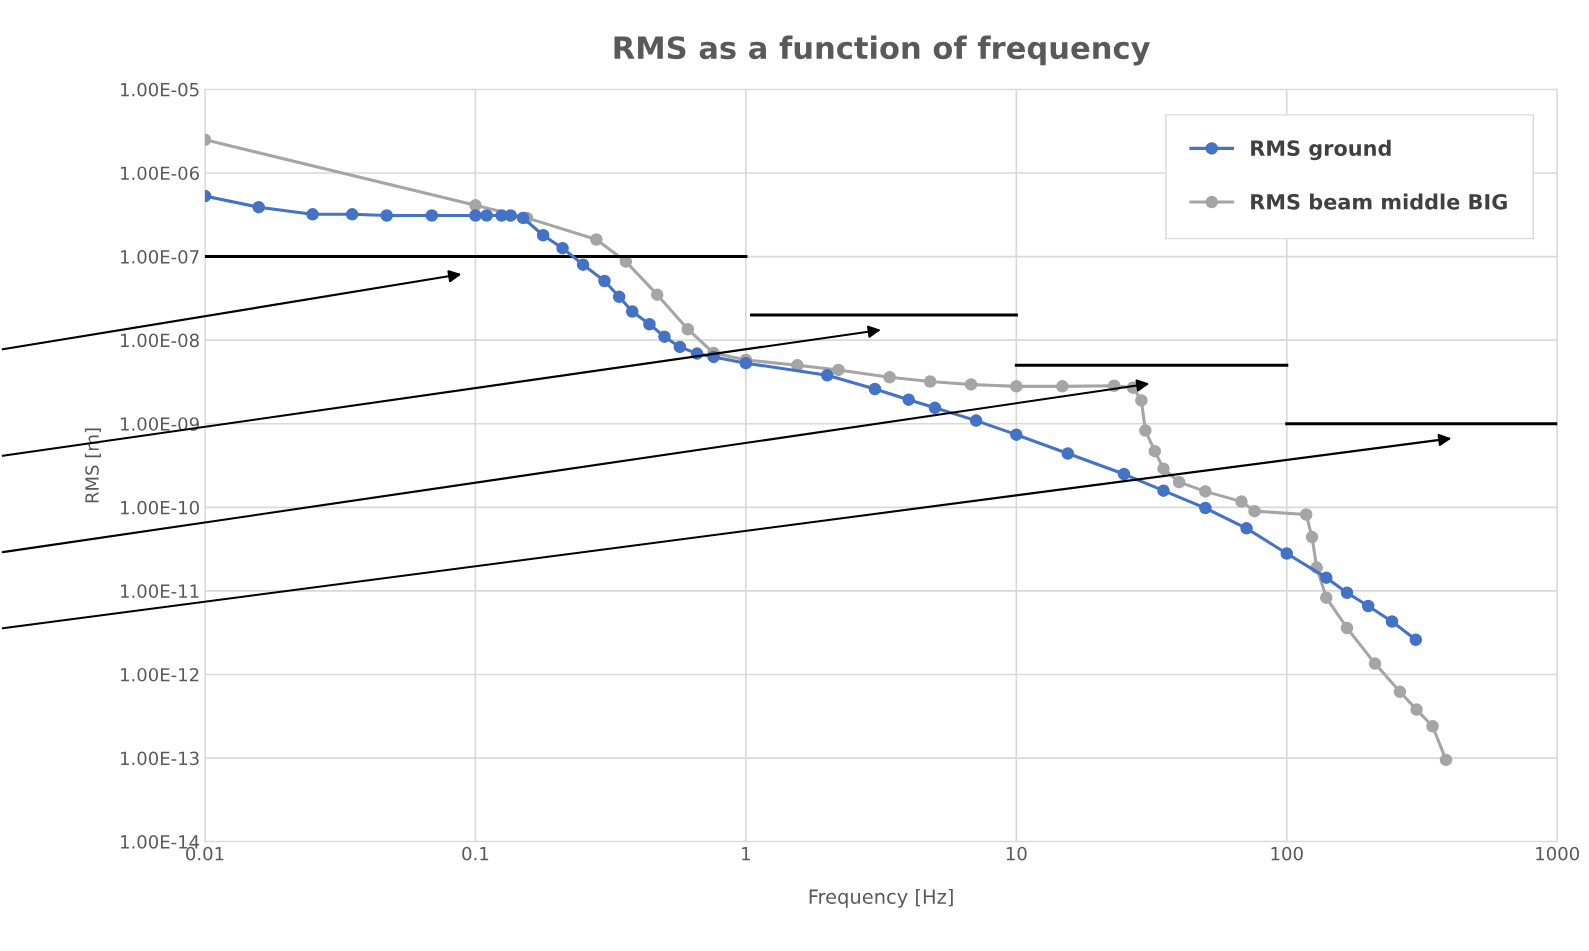 The height and width of the screenshot is (951, 1589). What do you see at coordinates (160, 758) in the screenshot?
I see `y-tick-label: 1.00E-13` at bounding box center [160, 758].